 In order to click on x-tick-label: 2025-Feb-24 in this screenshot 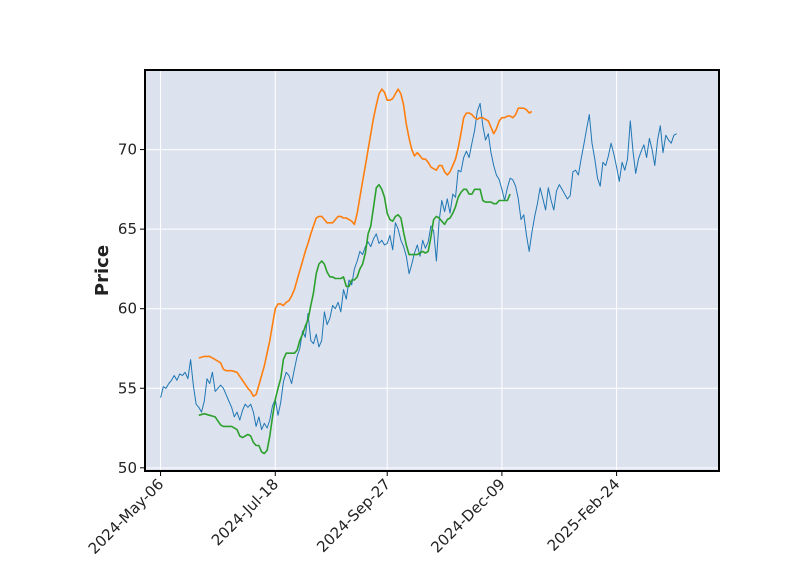, I will do `click(584, 515)`.